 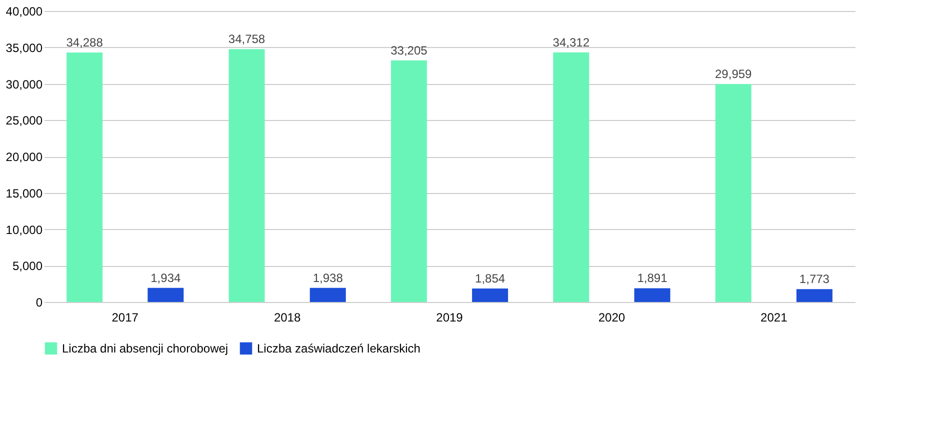 What do you see at coordinates (450, 317) in the screenshot?
I see `x-tick-label: 2019` at bounding box center [450, 317].